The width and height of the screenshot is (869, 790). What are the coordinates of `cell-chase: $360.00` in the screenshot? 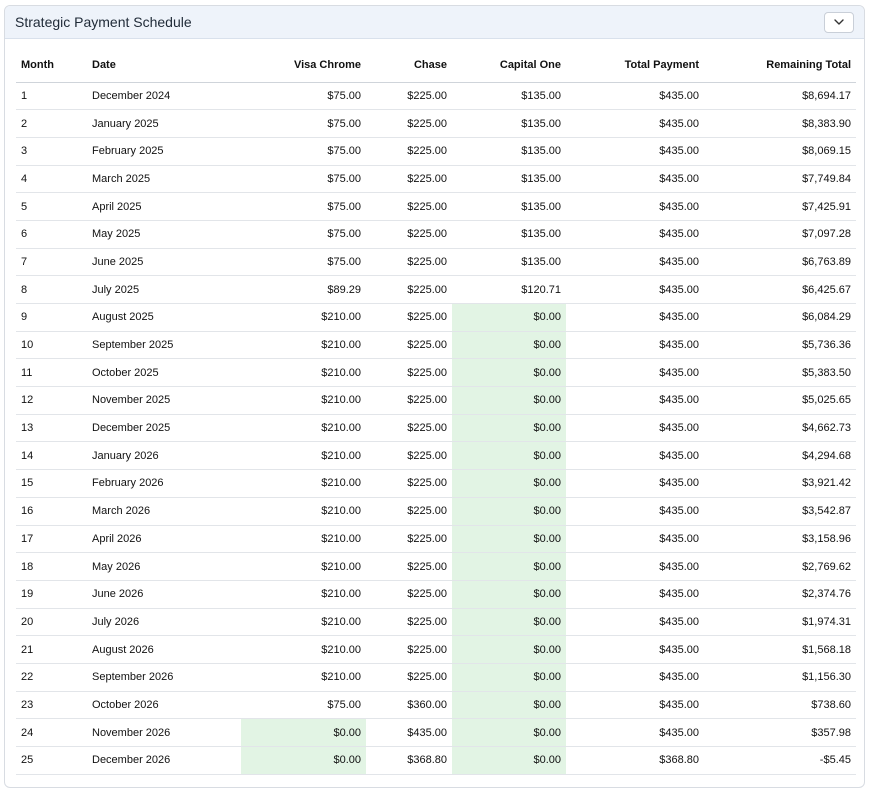 It's located at (409, 705).